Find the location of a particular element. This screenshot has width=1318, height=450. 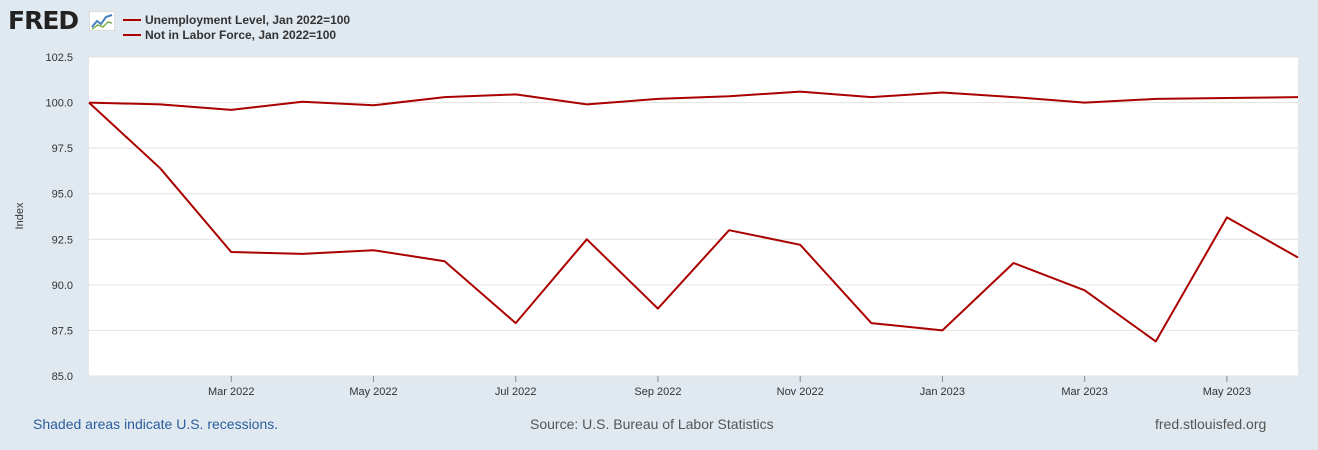

x-tick-label: Mar 2023 is located at coordinates (1084, 392).